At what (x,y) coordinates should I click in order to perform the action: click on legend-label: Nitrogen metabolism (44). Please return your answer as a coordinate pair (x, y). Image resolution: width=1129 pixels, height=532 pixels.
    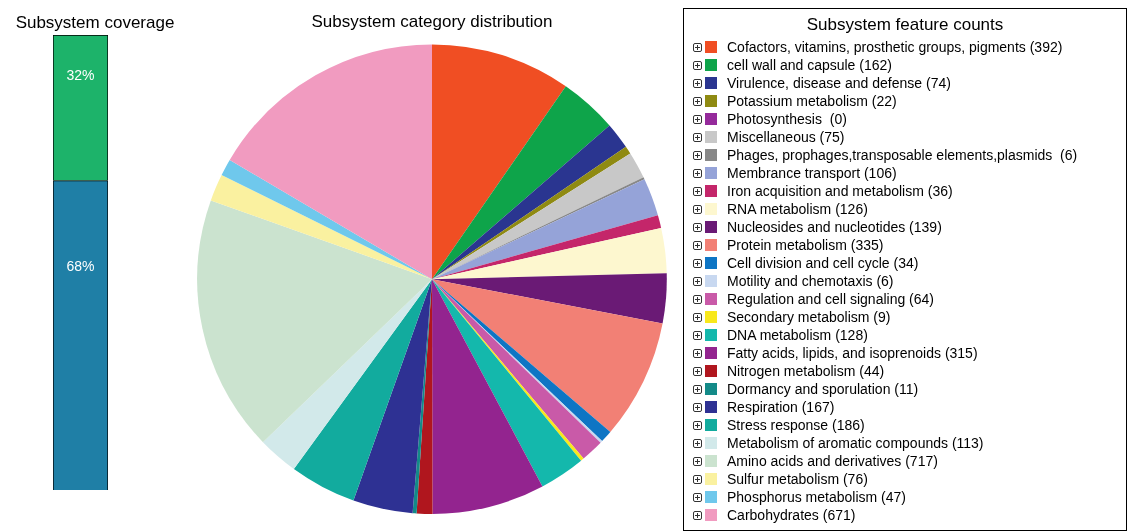
    Looking at the image, I should click on (806, 371).